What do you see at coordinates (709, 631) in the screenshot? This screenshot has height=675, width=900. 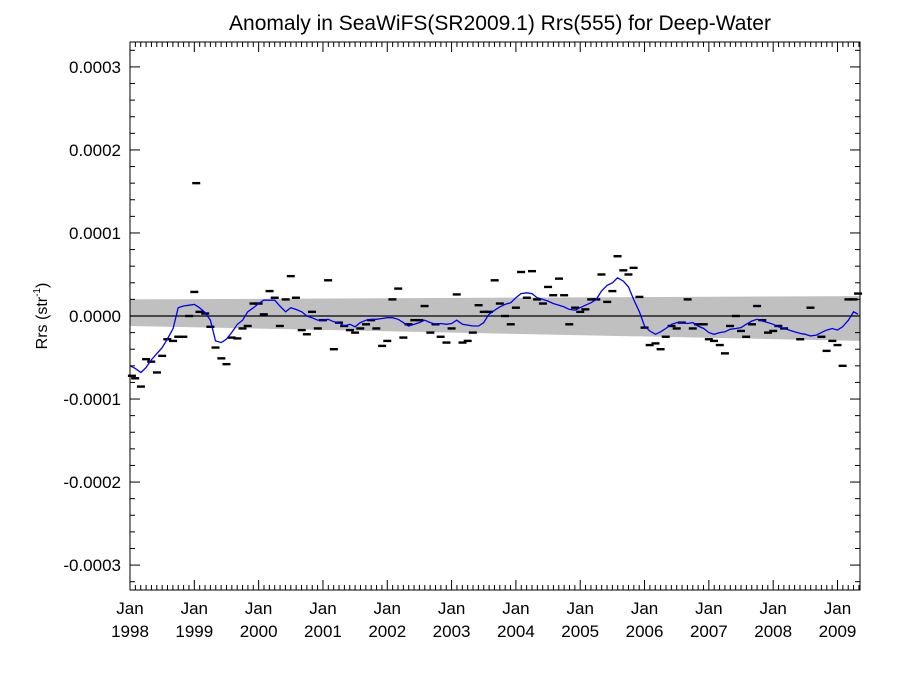 I see `x-tick-label-year: 2007` at bounding box center [709, 631].